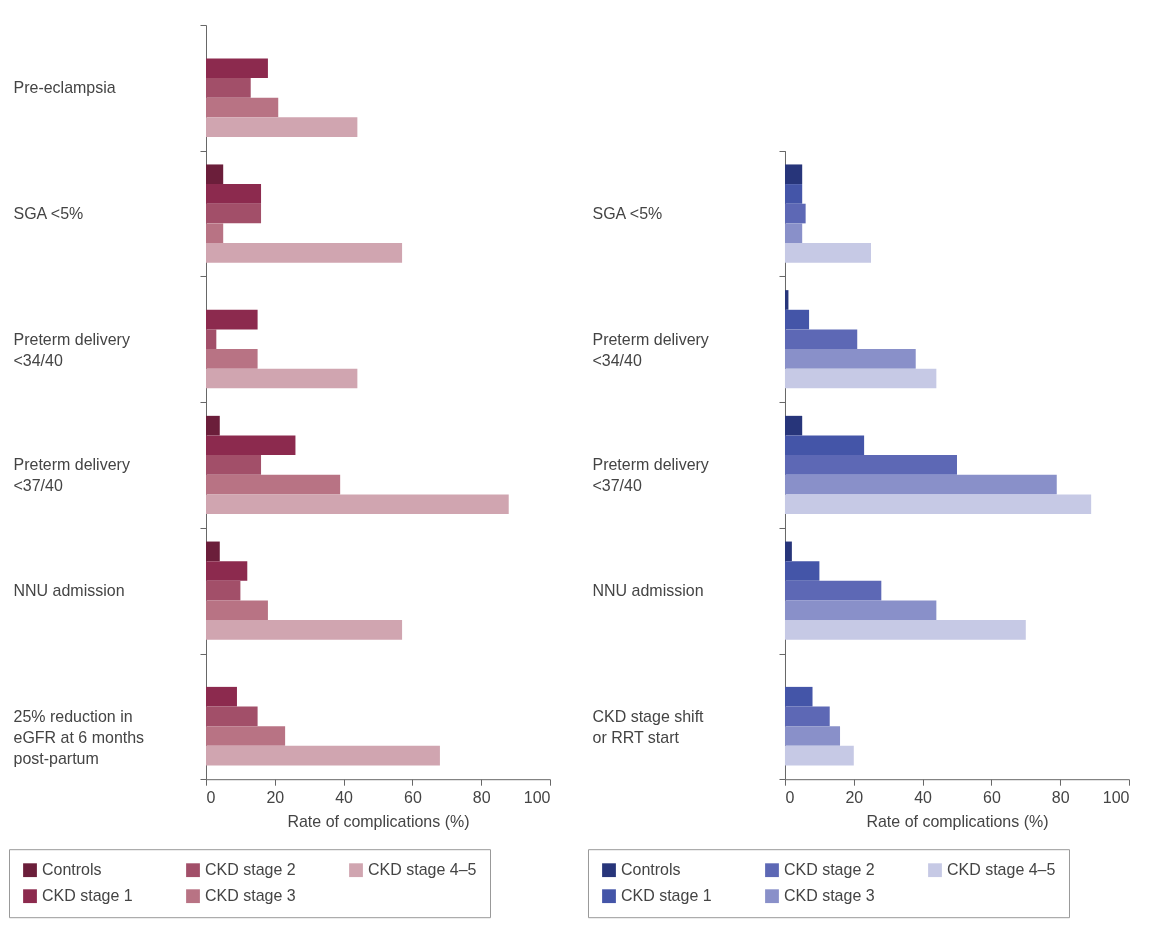  What do you see at coordinates (64, 88) in the screenshot?
I see `y-tick-label: Pre-eclampsia` at bounding box center [64, 88].